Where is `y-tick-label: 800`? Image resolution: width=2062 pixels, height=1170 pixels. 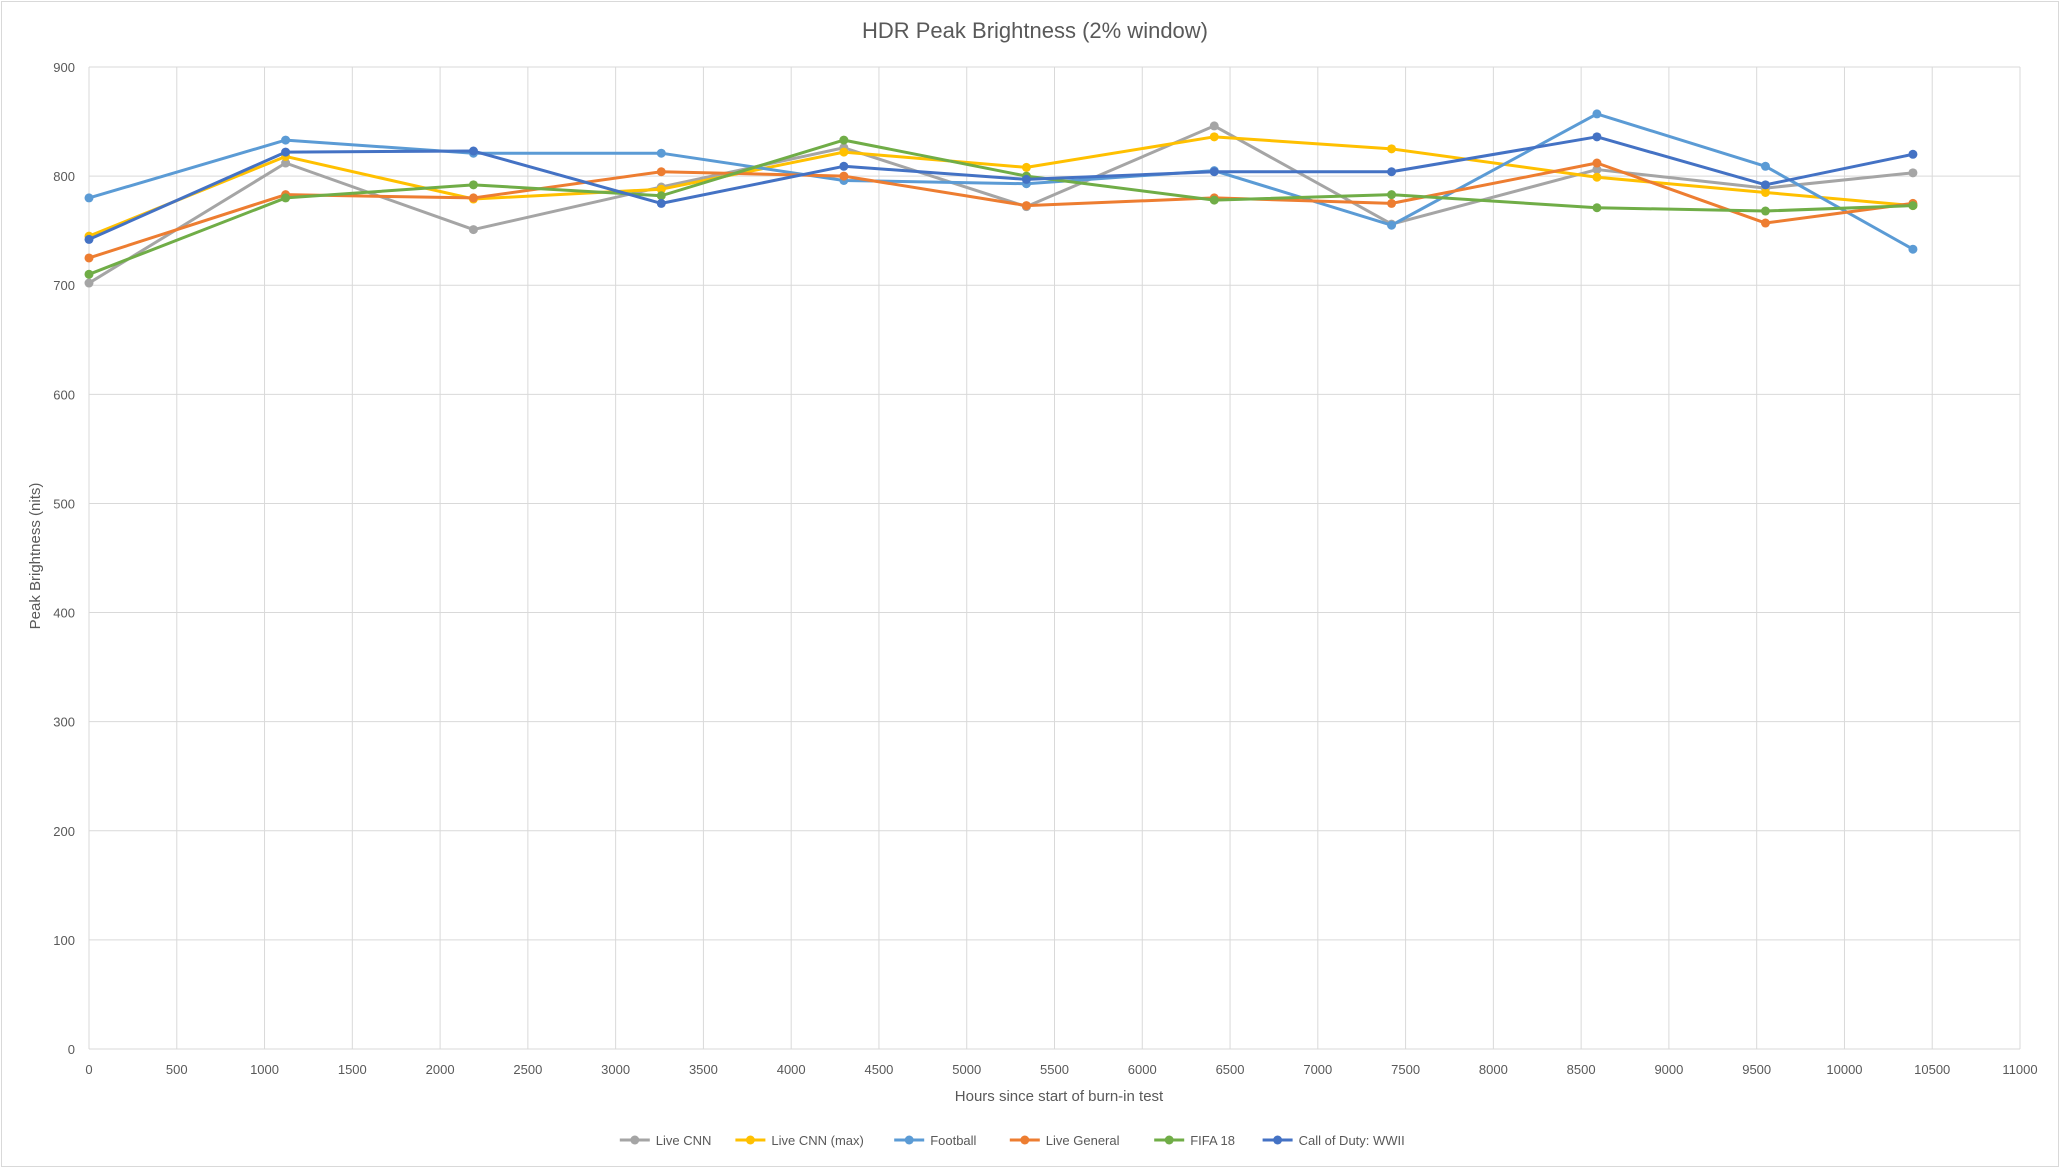 y-tick-label: 800 is located at coordinates (64, 176).